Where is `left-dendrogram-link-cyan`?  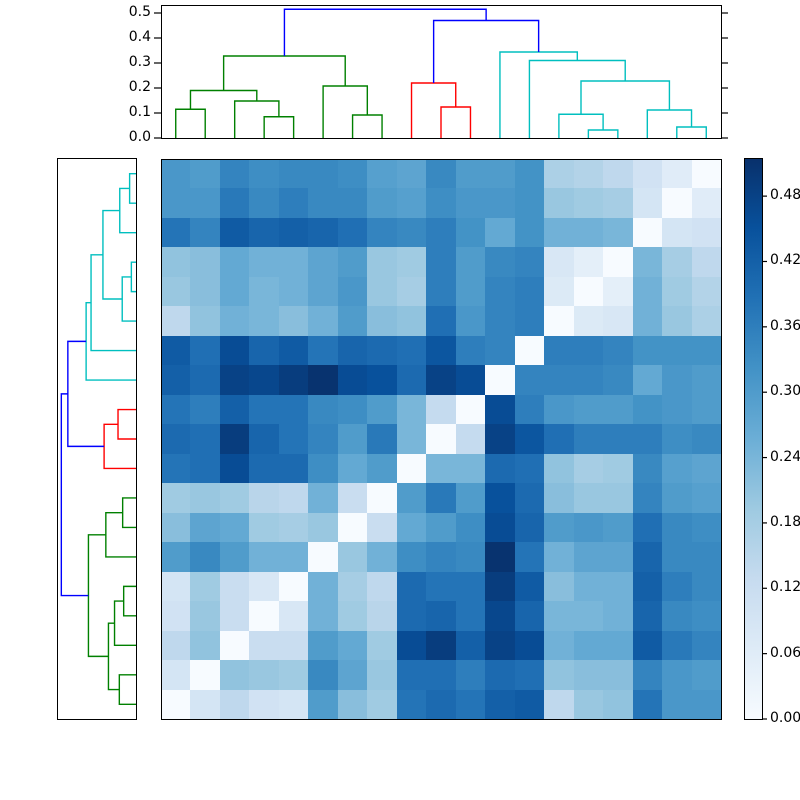 left-dendrogram-link-cyan is located at coordinates (128, 299).